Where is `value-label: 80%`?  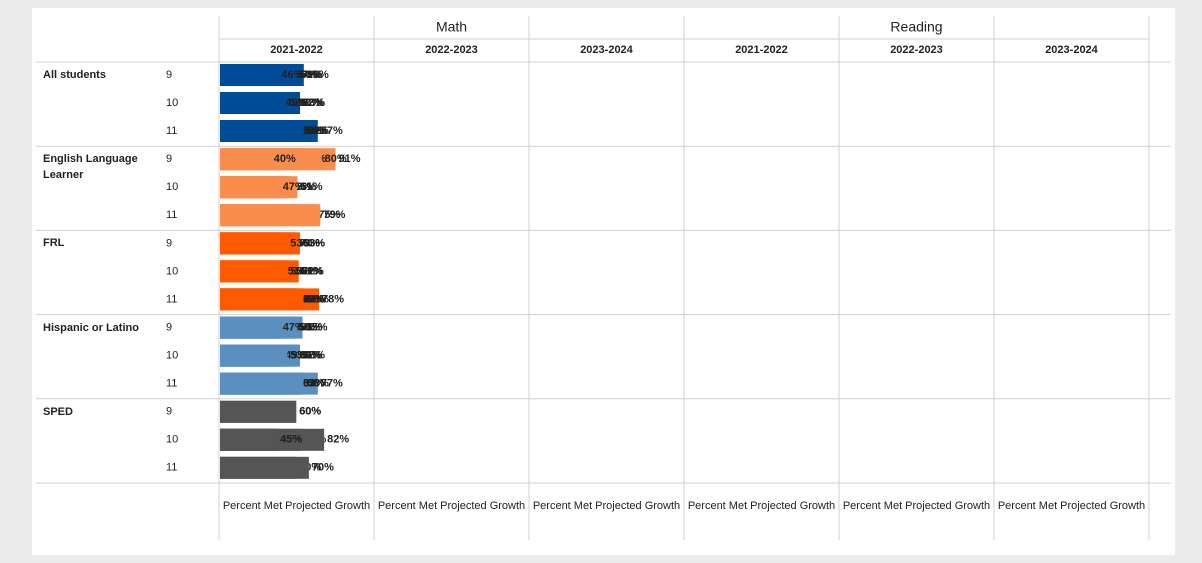 value-label: 80% is located at coordinates (336, 159).